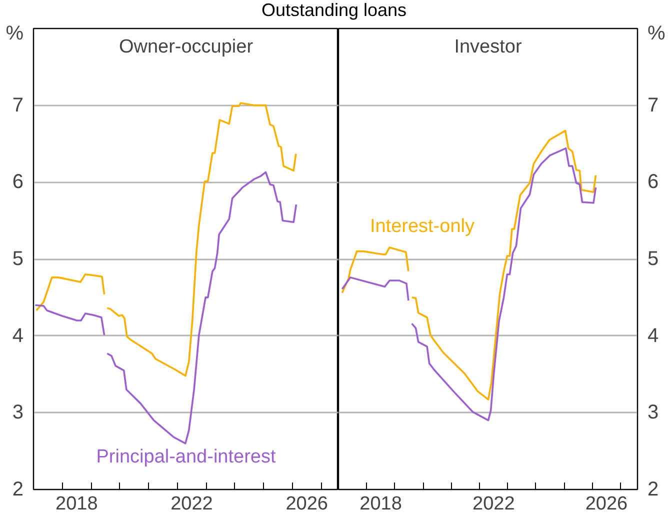 The image size is (668, 518). Describe the element at coordinates (186, 47) in the screenshot. I see `chart-title: Owner-occupier` at that location.